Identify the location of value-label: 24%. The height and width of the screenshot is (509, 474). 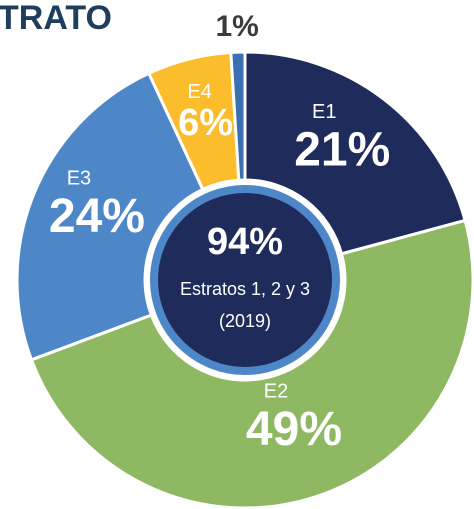
(97, 216).